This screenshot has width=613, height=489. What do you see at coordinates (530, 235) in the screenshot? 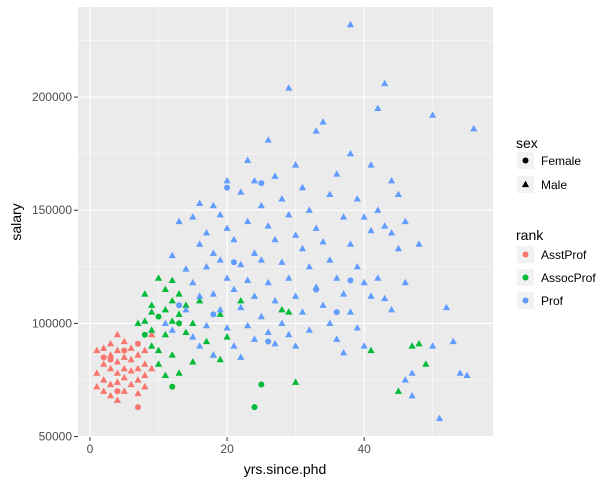
I see `legend-rank-title: rank` at bounding box center [530, 235].